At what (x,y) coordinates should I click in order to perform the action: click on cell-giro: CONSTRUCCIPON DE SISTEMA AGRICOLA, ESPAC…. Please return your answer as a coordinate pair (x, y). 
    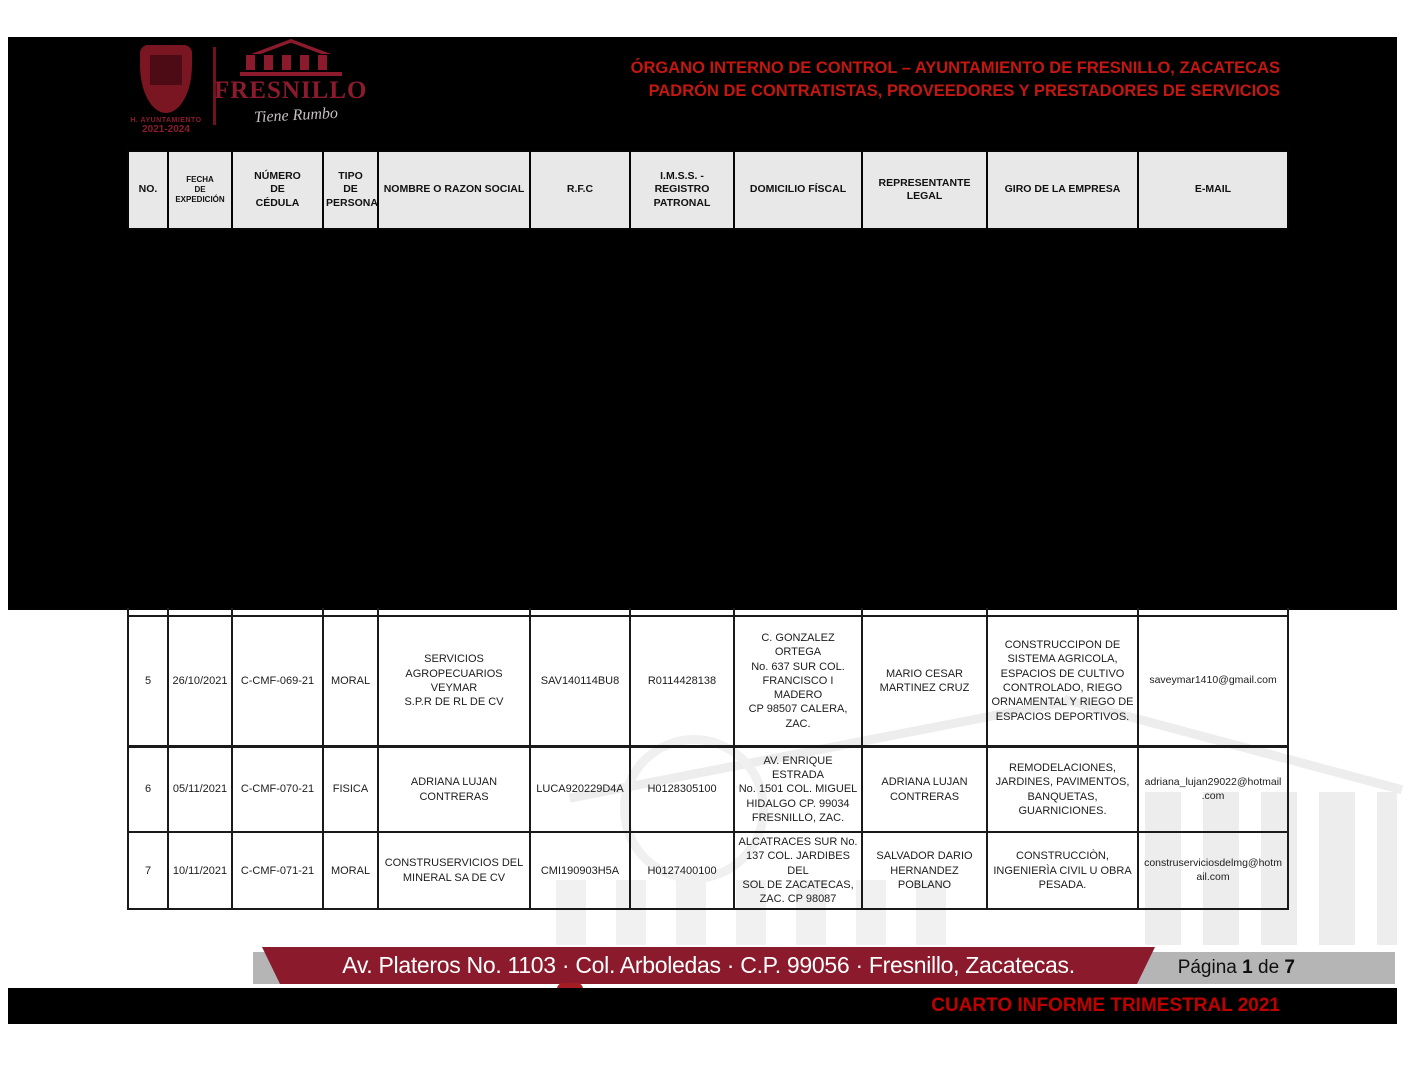
    Looking at the image, I should click on (1062, 681).